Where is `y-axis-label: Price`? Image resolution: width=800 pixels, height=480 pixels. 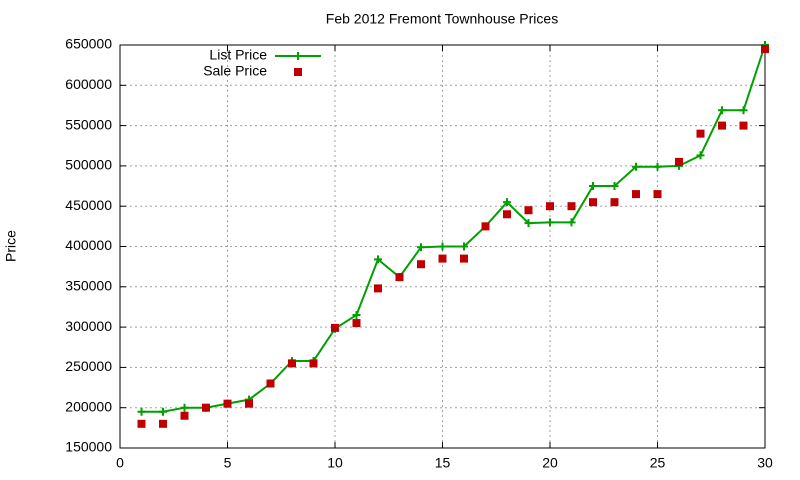 y-axis-label: Price is located at coordinates (11, 246).